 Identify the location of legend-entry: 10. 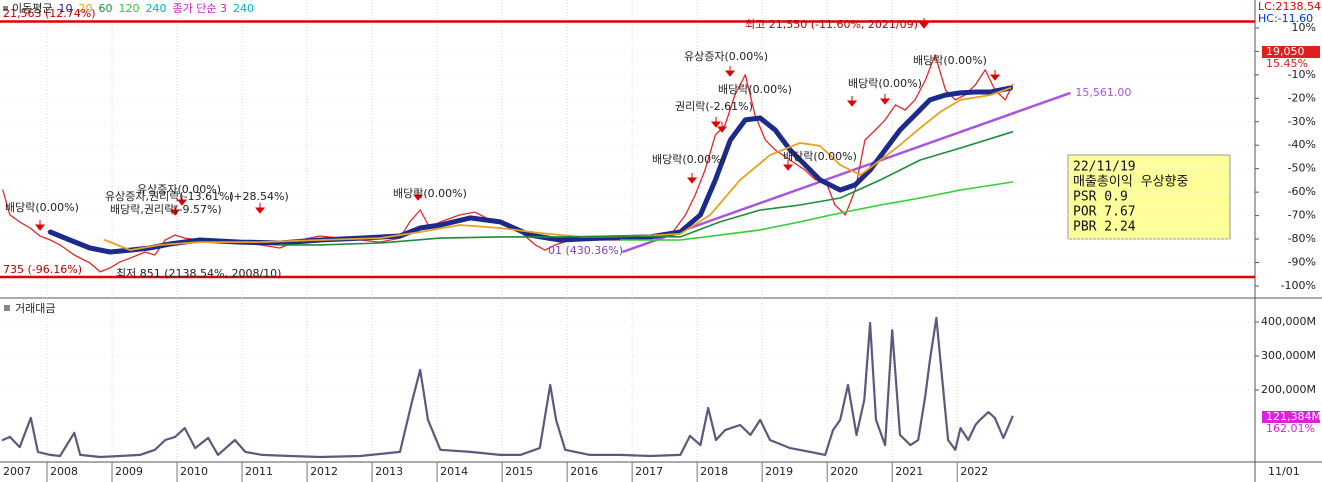
(65, 8).